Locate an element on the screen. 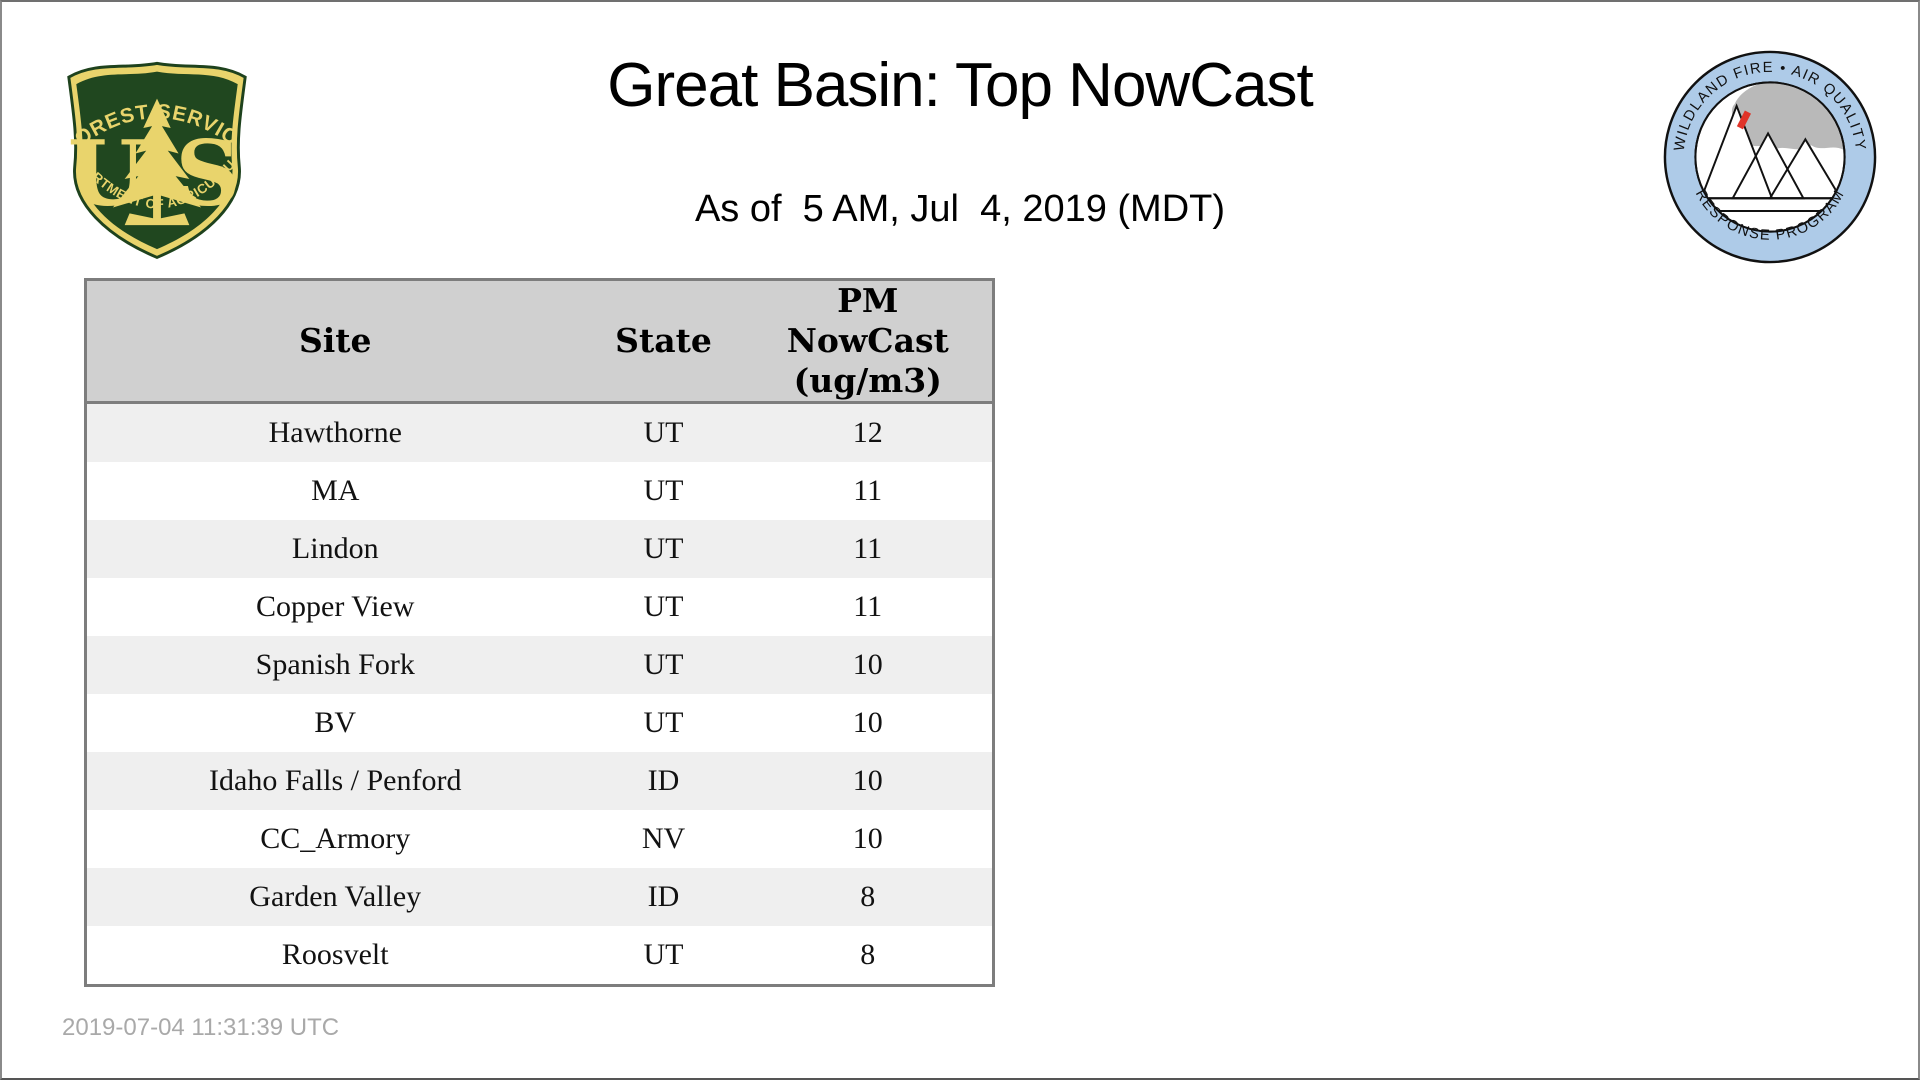  table-row: MA UT 11 is located at coordinates (539, 491).